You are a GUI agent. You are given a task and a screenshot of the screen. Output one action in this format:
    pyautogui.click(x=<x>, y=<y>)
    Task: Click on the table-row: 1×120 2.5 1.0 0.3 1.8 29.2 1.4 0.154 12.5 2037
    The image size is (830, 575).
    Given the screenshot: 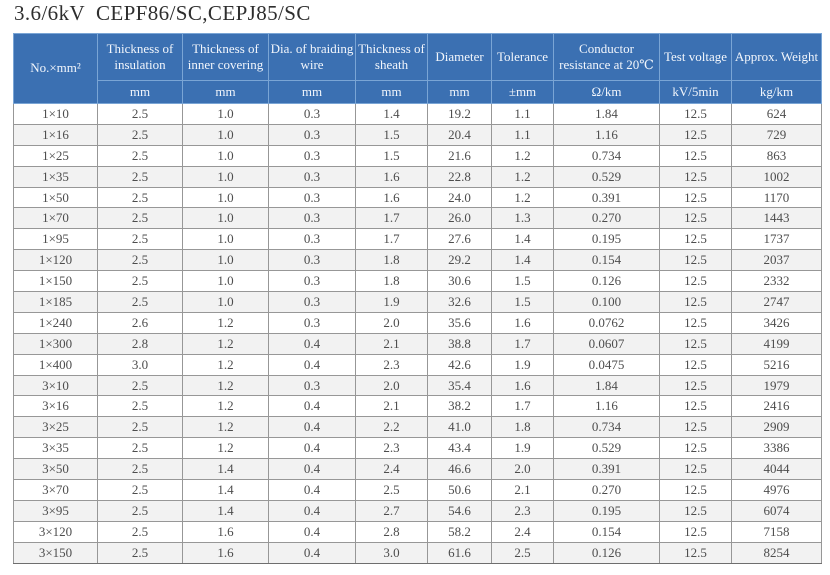 What is the action you would take?
    pyautogui.click(x=417, y=260)
    